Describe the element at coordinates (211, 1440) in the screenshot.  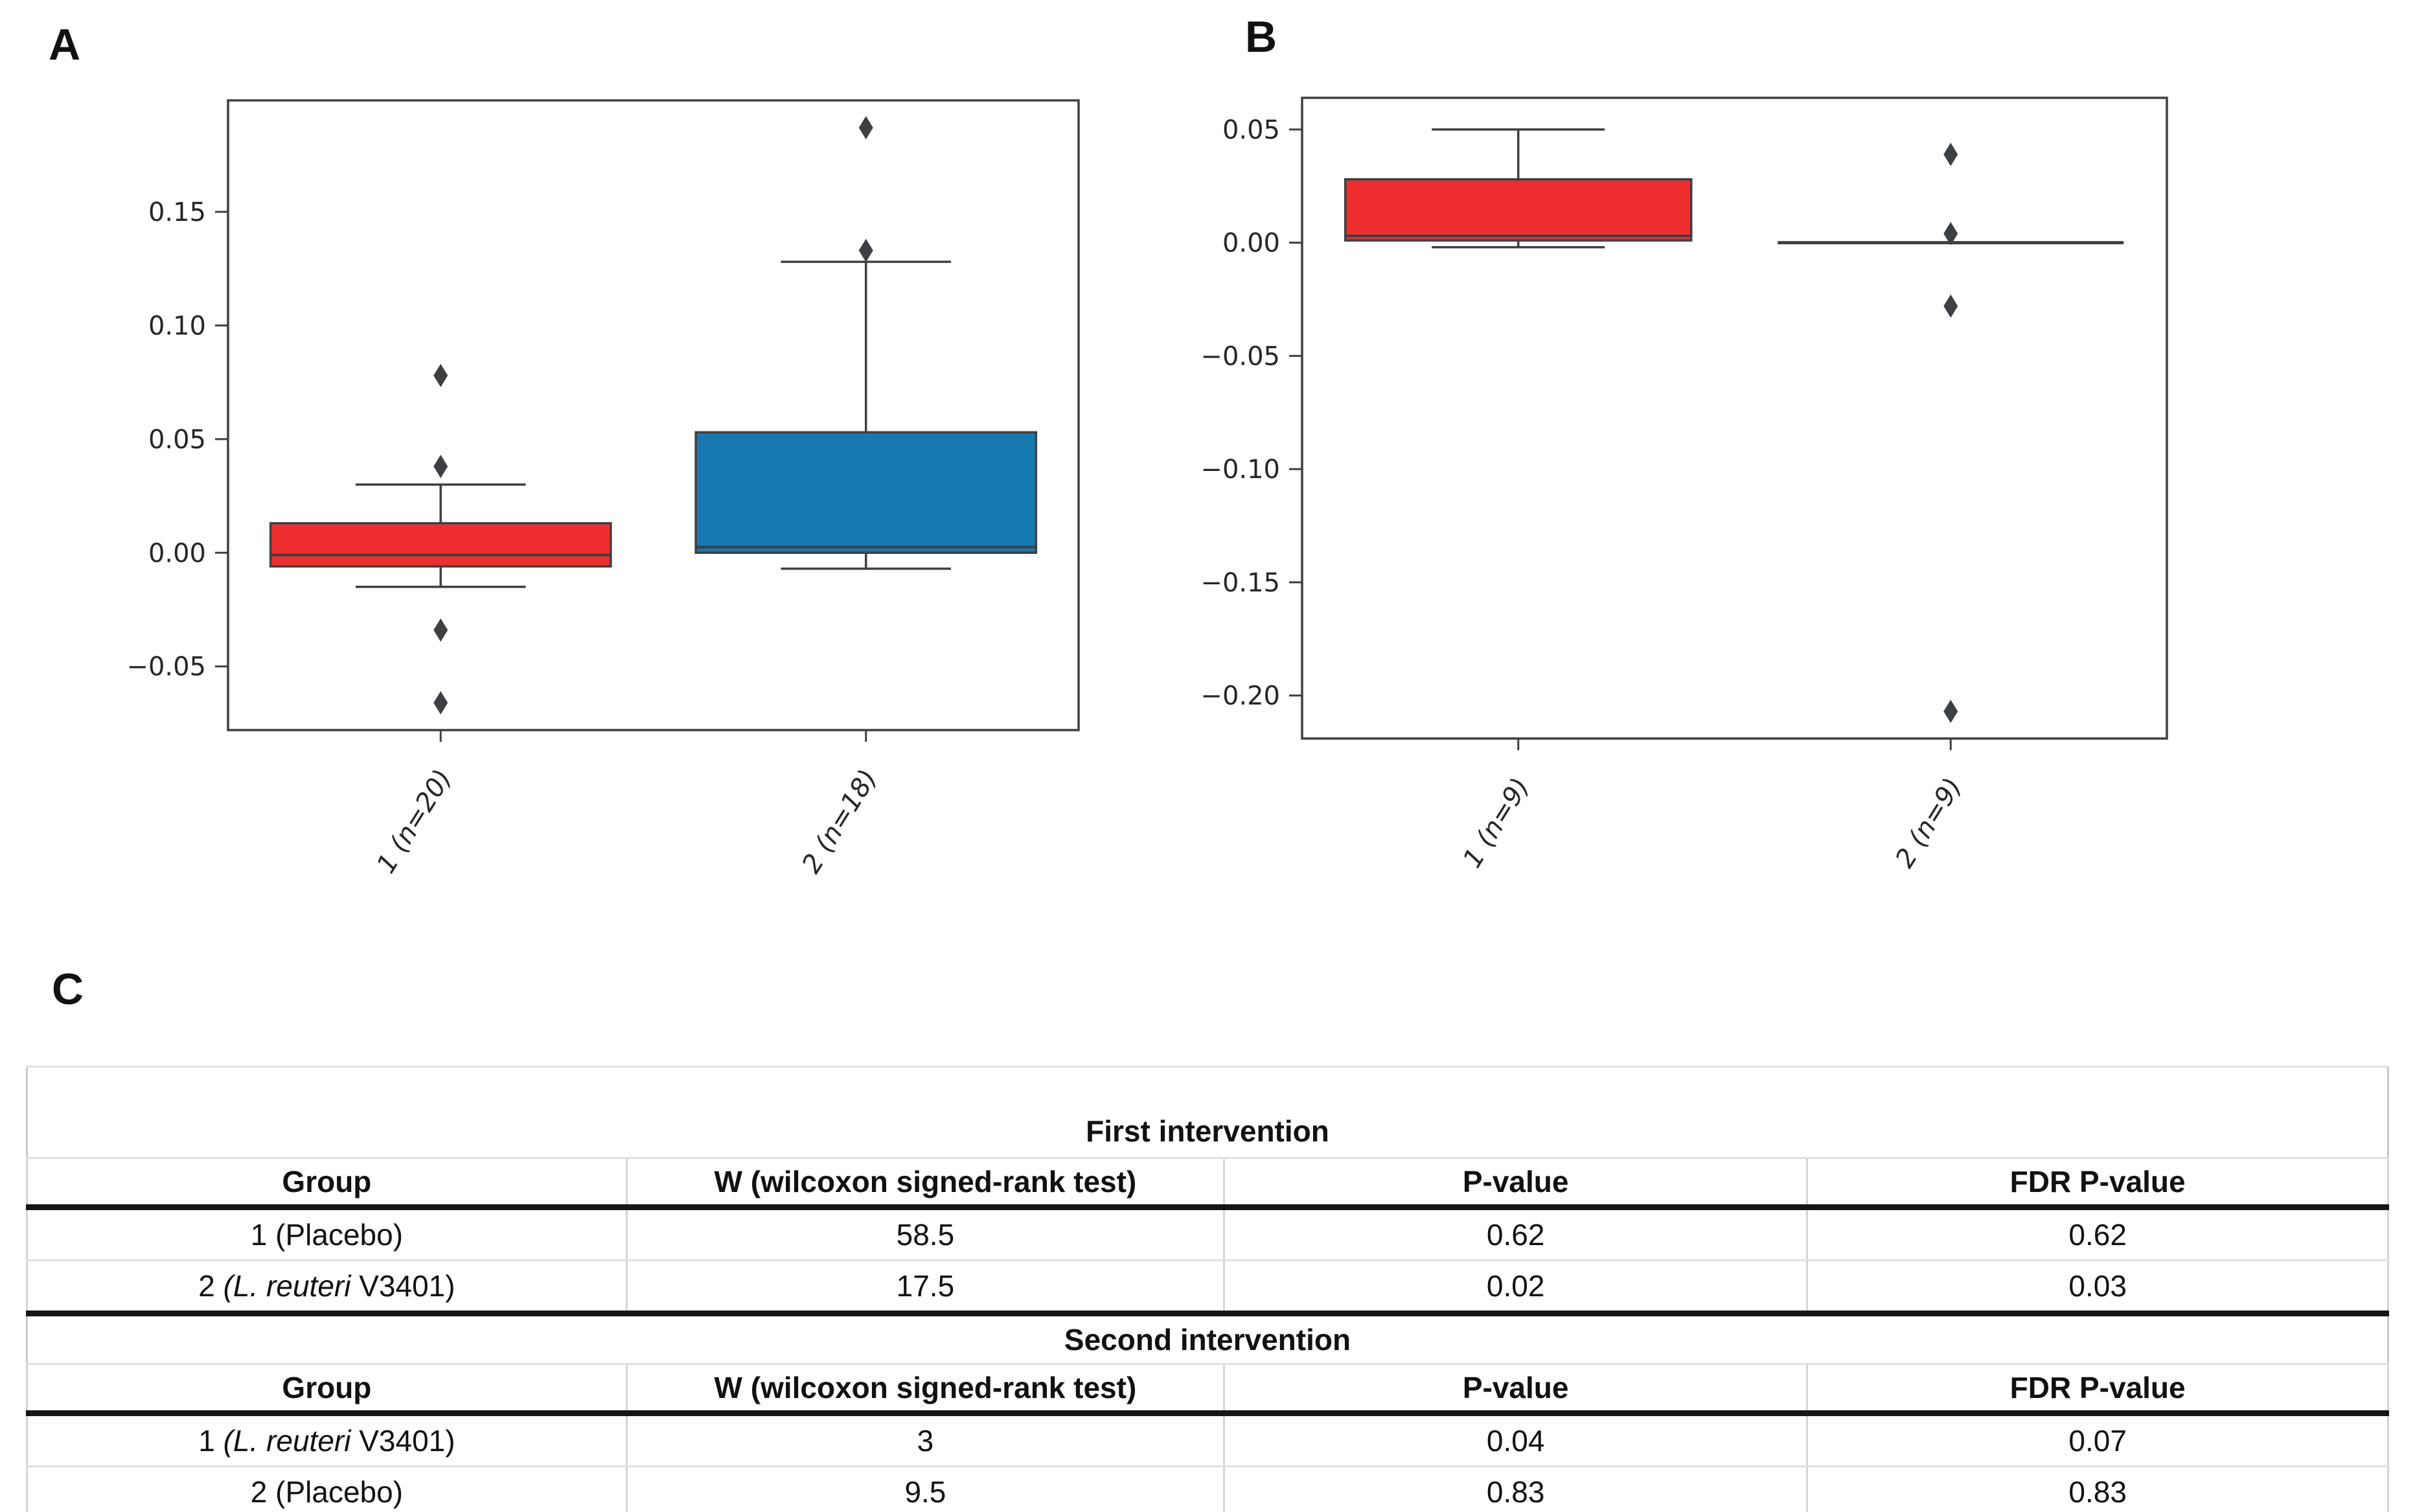
I see `group-text: 1` at that location.